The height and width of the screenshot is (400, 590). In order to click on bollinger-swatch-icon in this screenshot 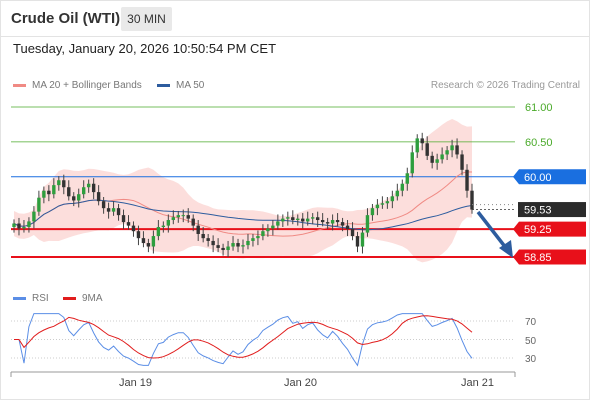, I will do `click(19, 85)`.